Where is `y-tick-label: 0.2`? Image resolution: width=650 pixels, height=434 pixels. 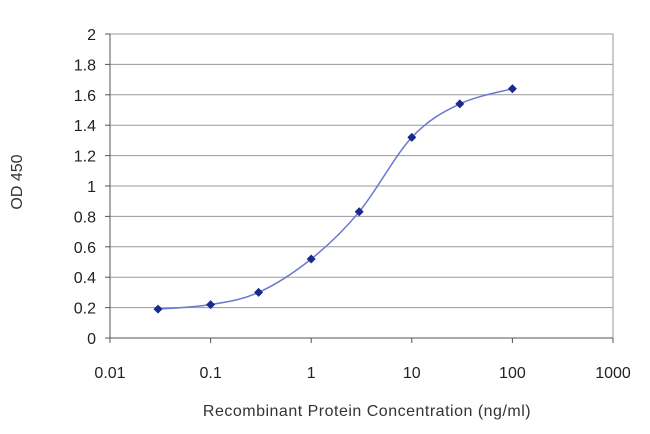 y-tick-label: 0.2 is located at coordinates (85, 309).